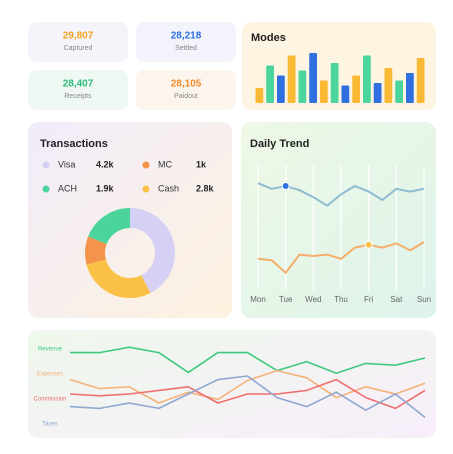 The image size is (453, 454). I want to click on x-tick-label: Fri, so click(369, 299).